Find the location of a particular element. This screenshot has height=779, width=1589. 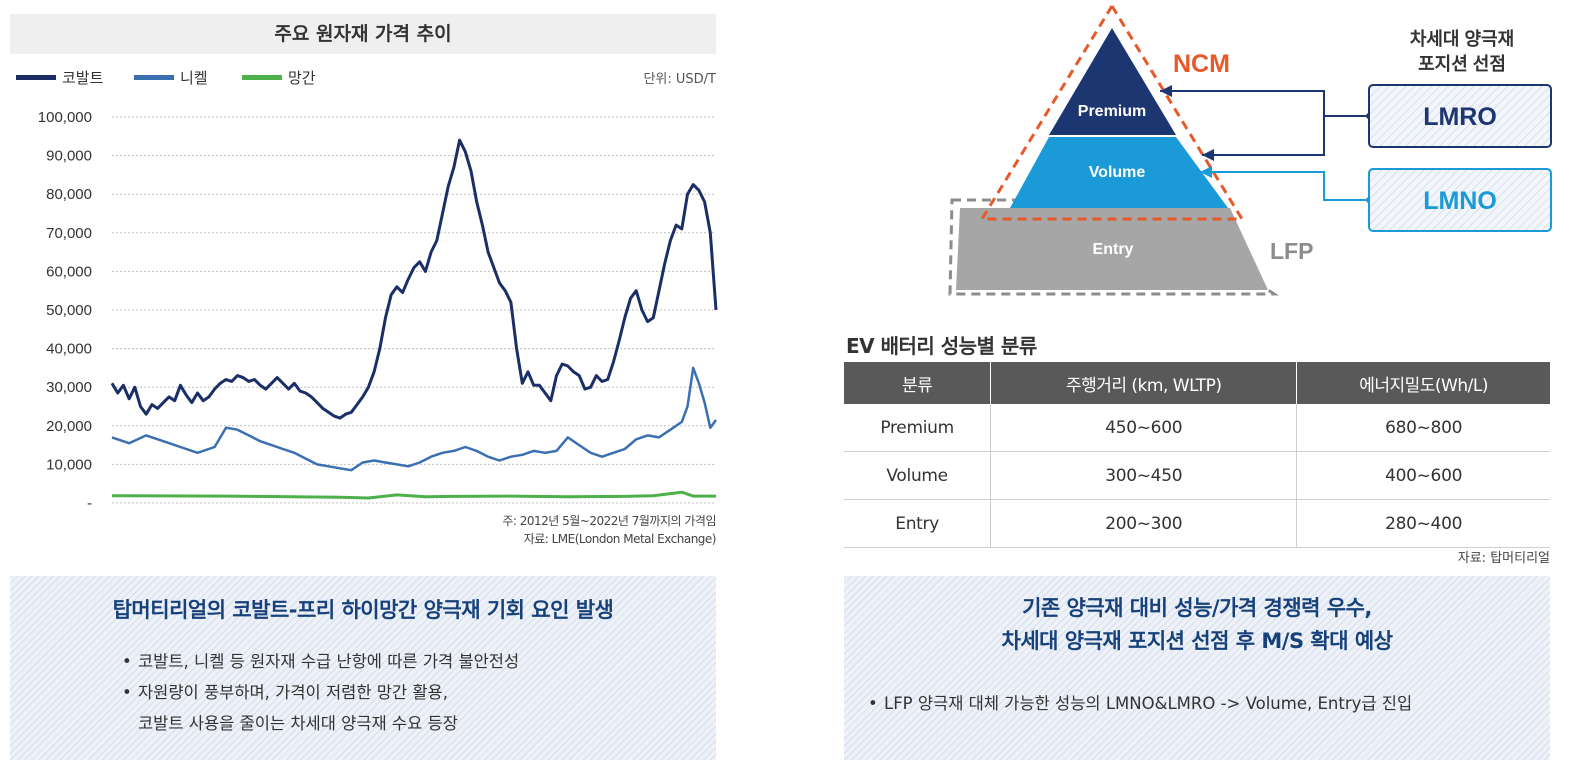

table-row: Entry 200~300 280~400 is located at coordinates (1197, 523).